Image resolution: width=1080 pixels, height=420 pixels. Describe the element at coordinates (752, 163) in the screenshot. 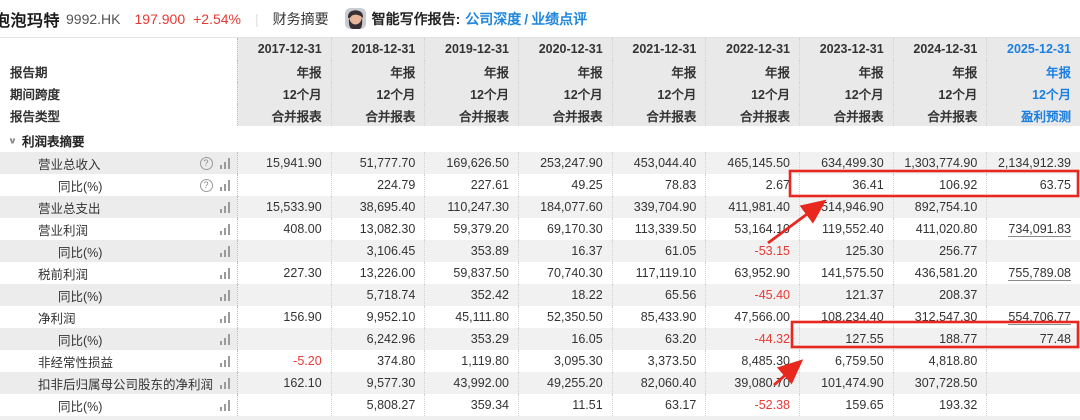

I see `table-cell: 465,145.50` at that location.